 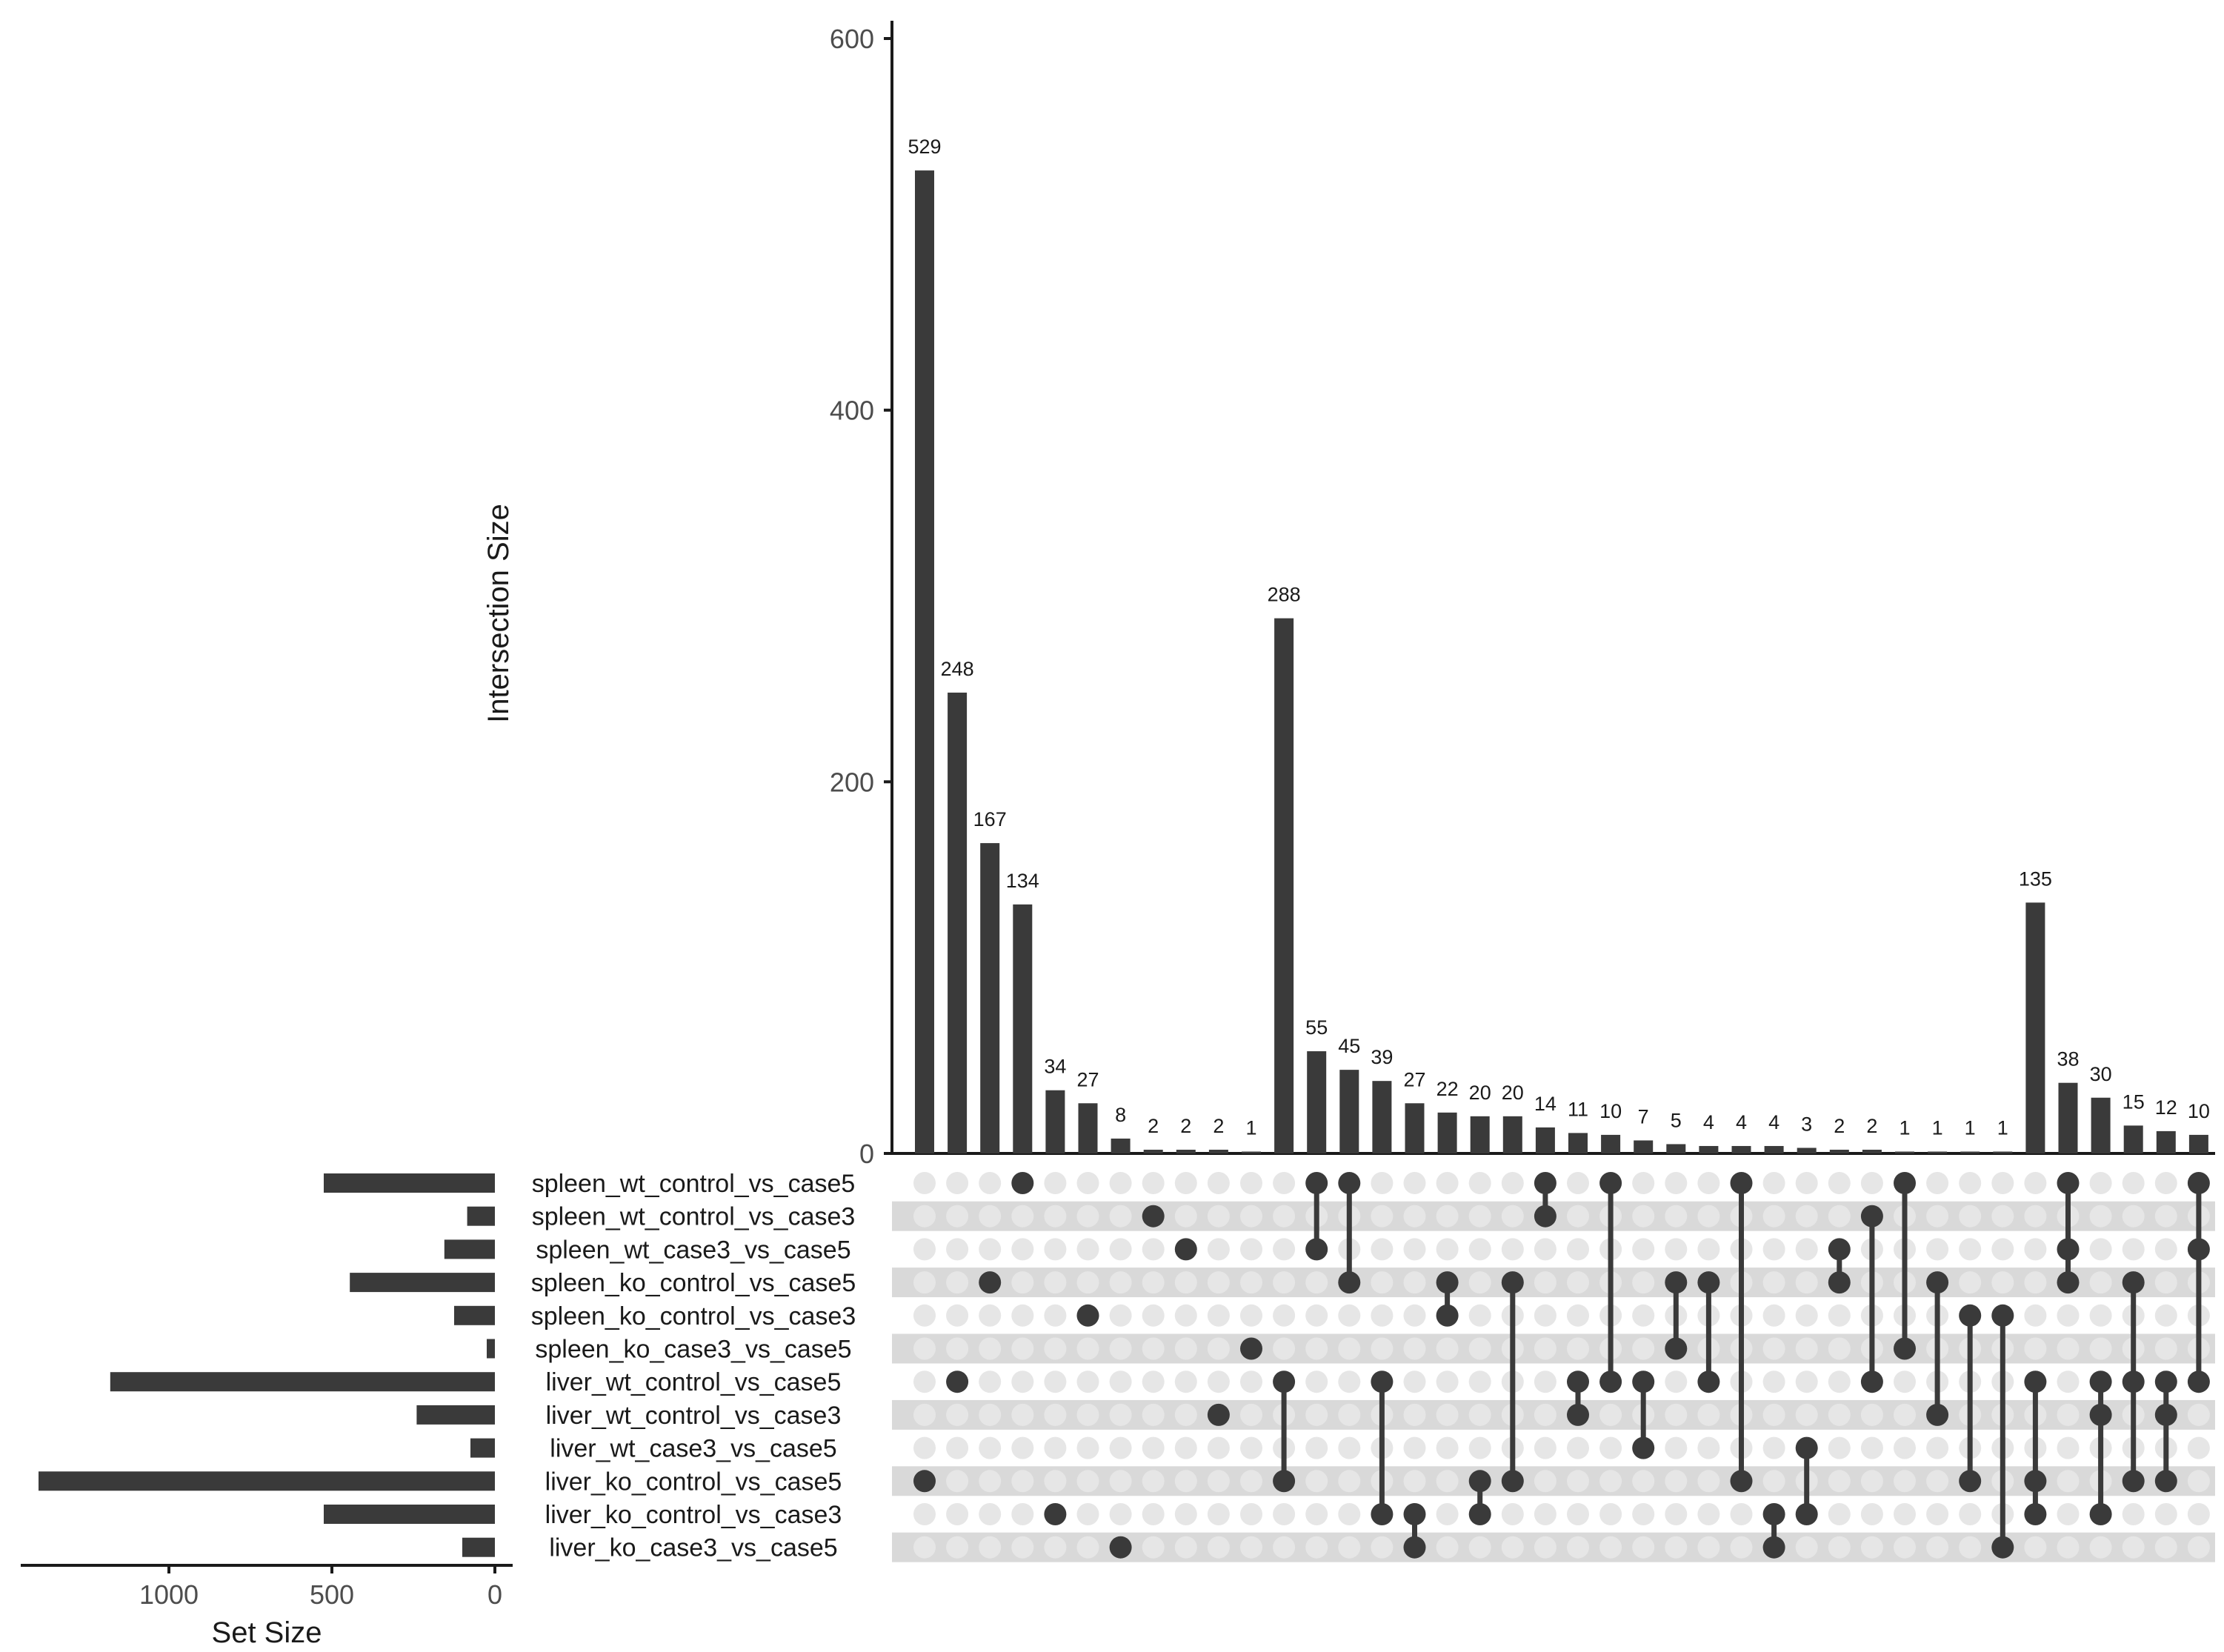 I want to click on bar-value-label: 5, so click(x=1676, y=1120).